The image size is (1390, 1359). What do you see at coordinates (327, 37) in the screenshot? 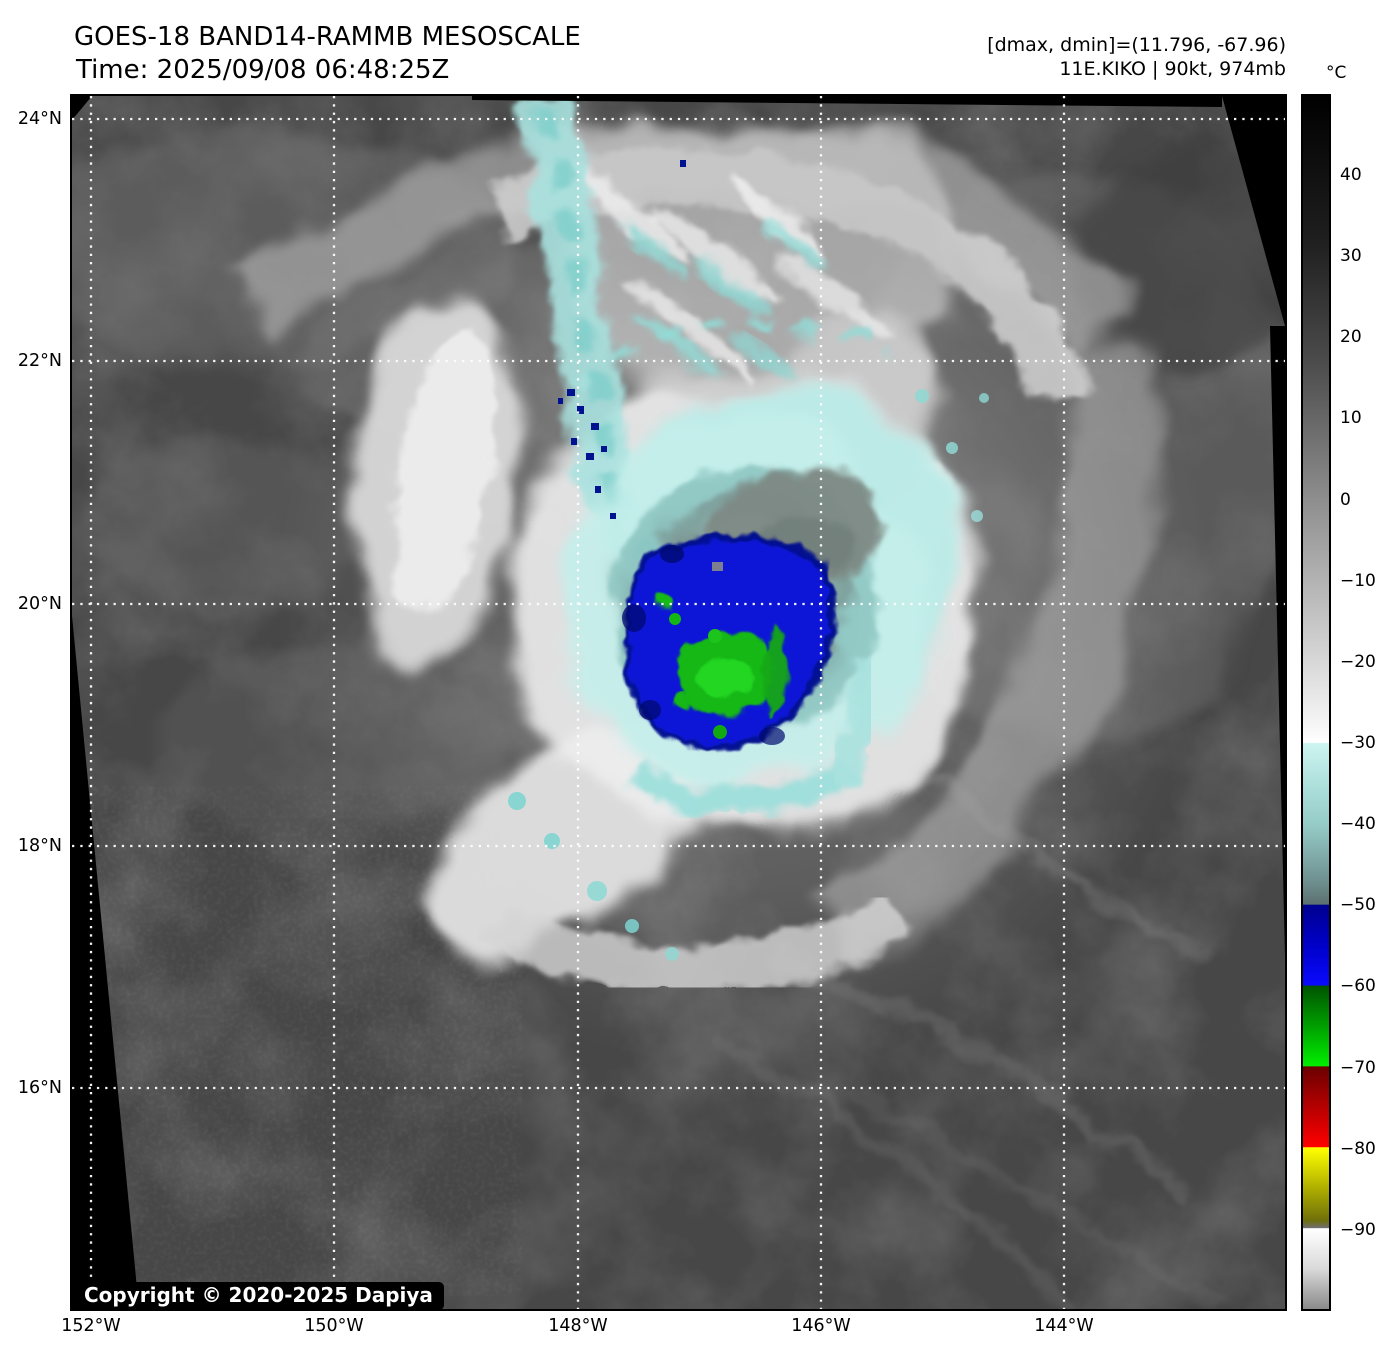
I see `figure-title: GOES-18 BAND14-RAMMB MESOSCALE` at bounding box center [327, 37].